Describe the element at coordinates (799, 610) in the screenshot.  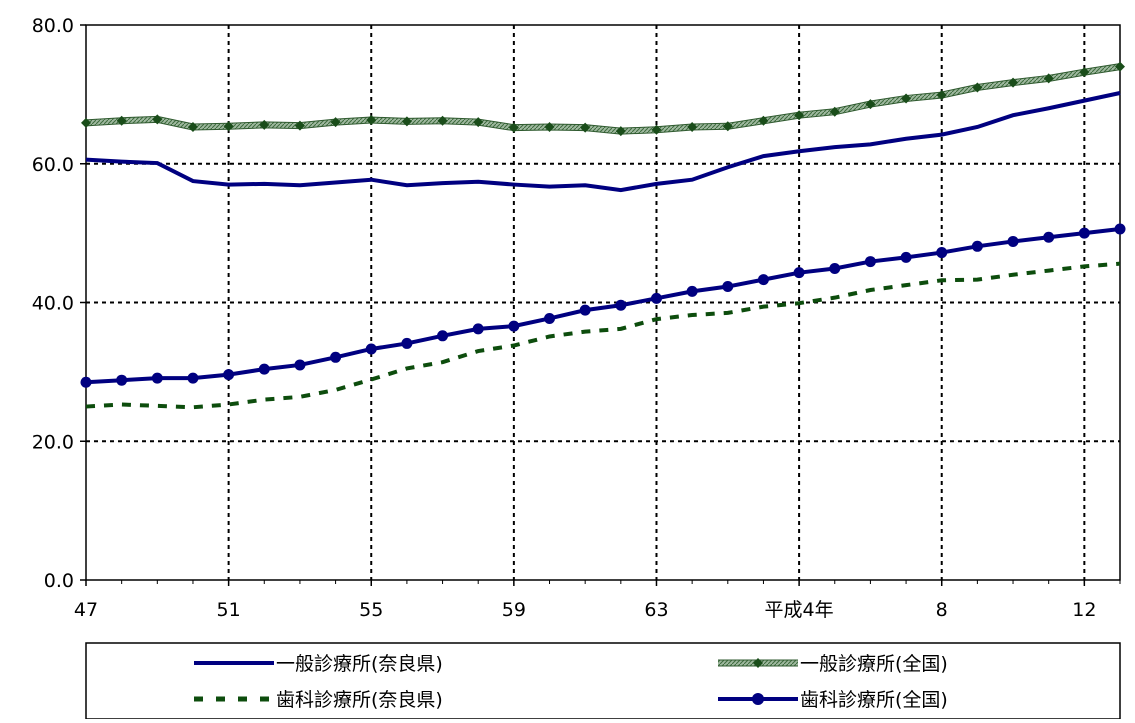
I see `x-tick-label: 平成4年` at that location.